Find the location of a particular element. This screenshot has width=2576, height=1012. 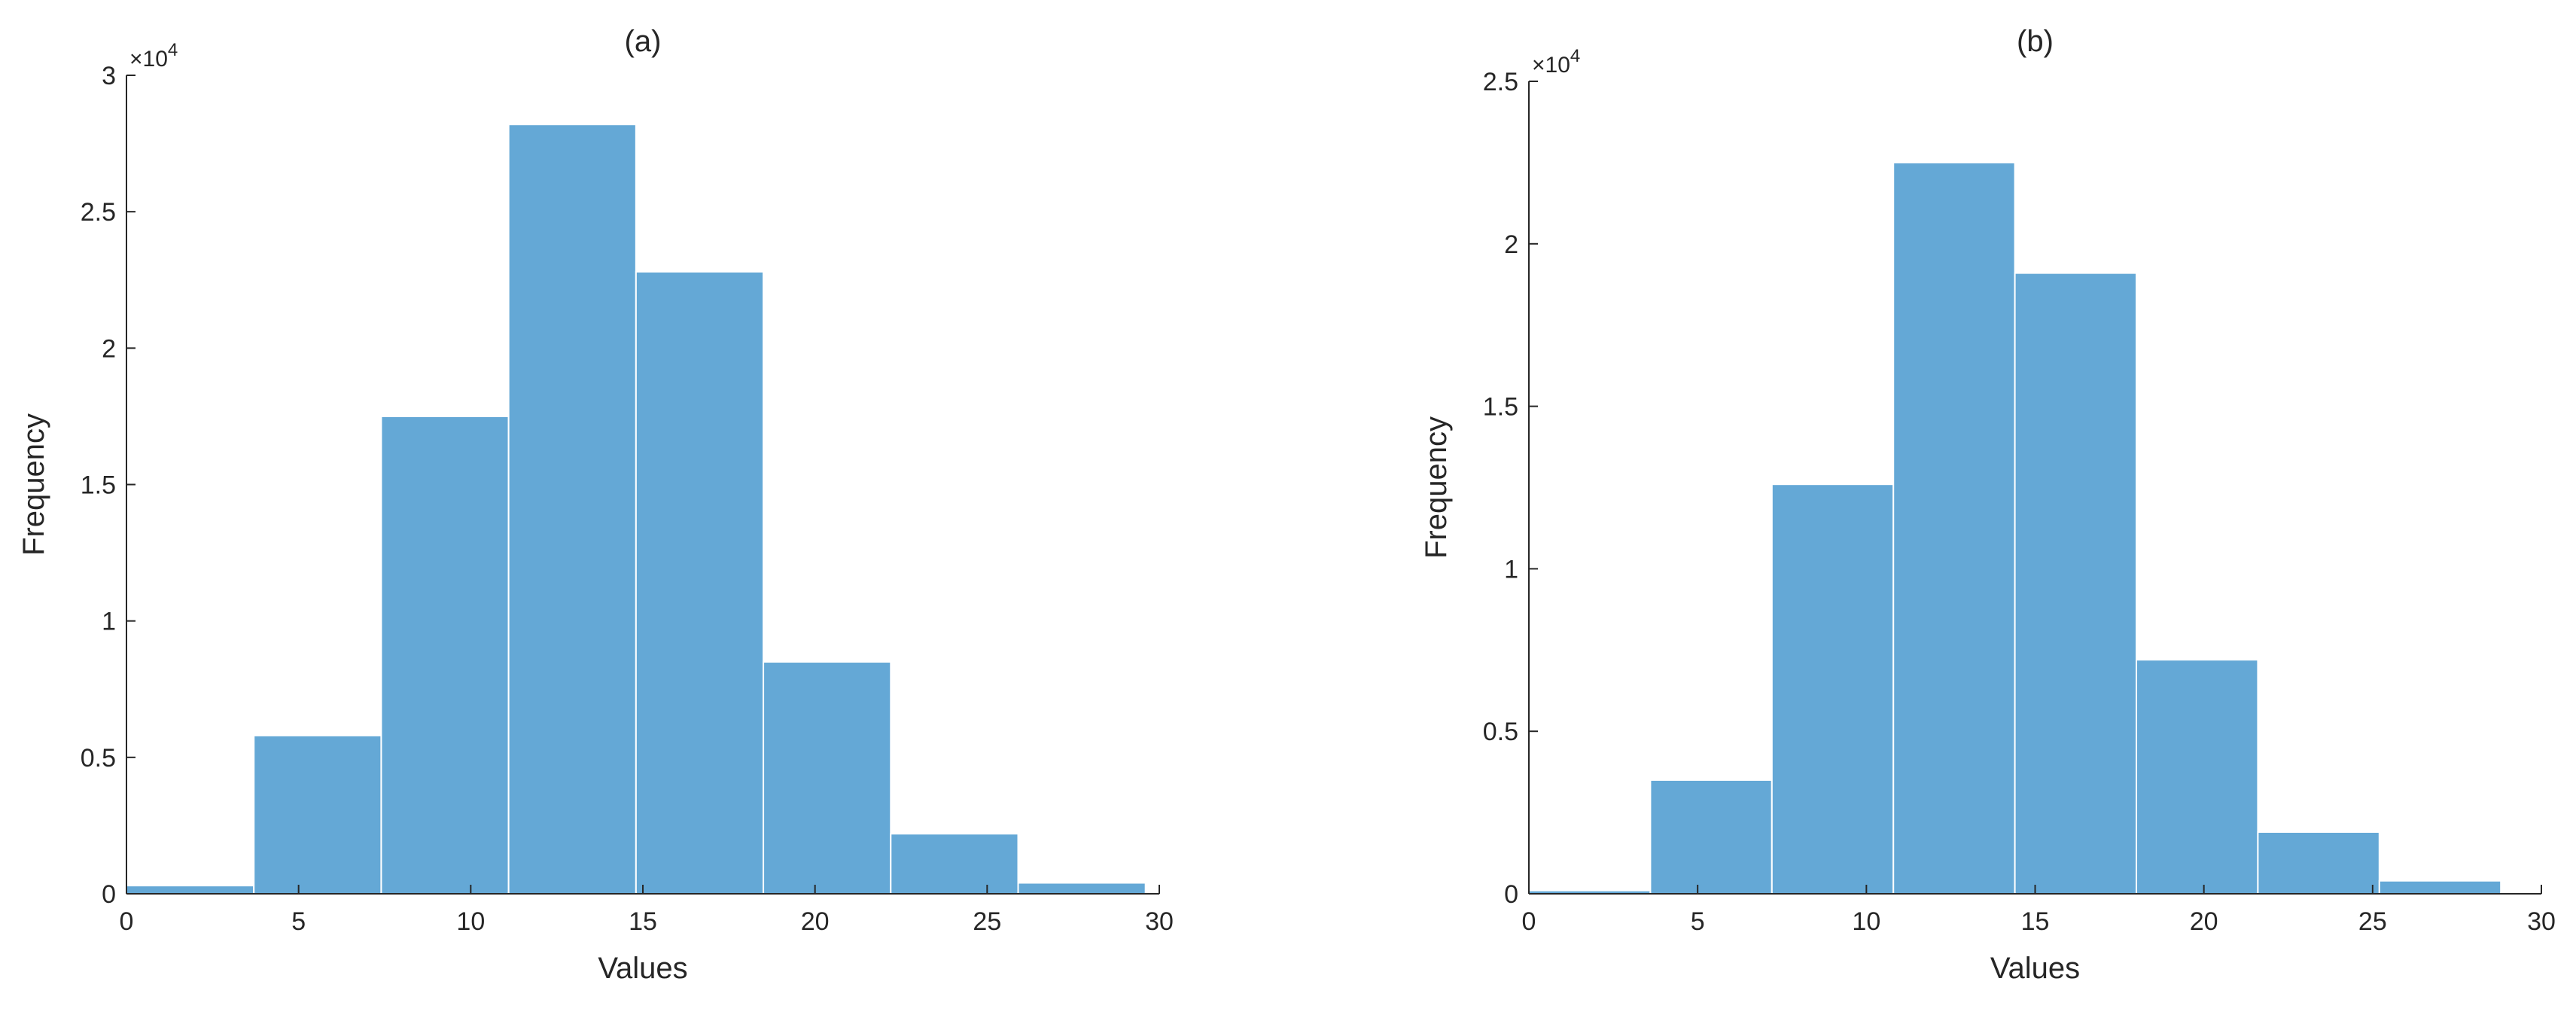

y-tick-label: 3 is located at coordinates (109, 76).